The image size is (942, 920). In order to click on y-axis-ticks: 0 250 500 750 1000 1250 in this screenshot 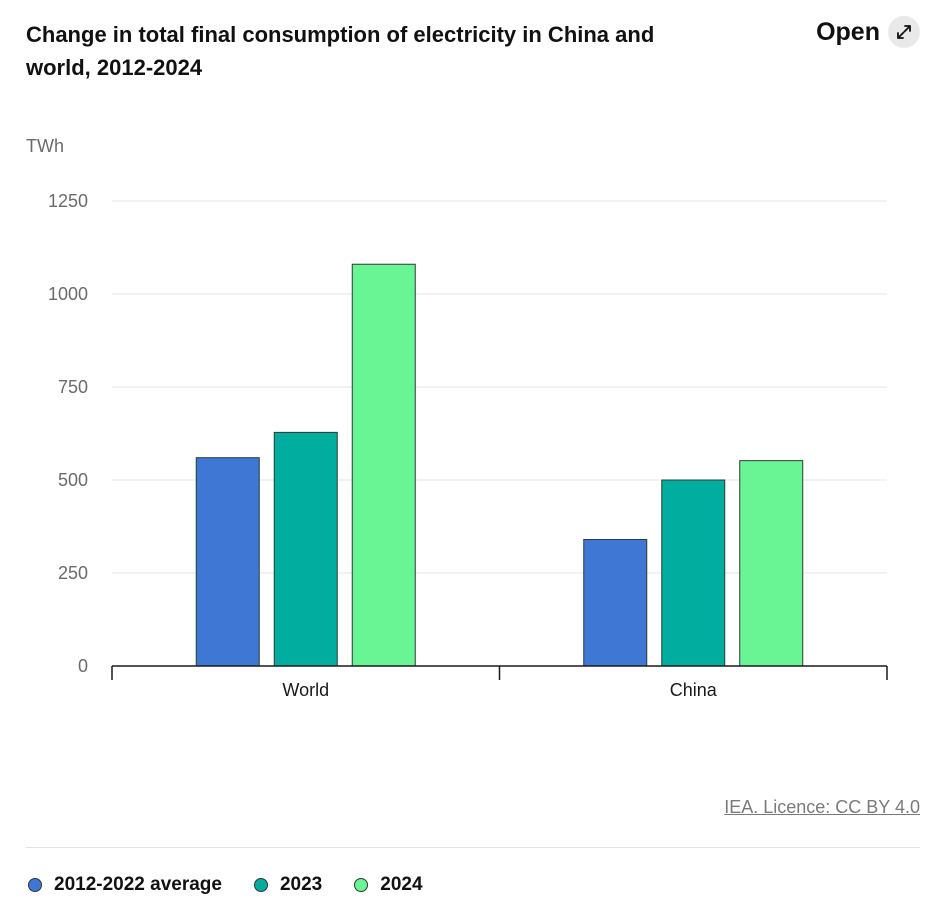, I will do `click(68, 433)`.